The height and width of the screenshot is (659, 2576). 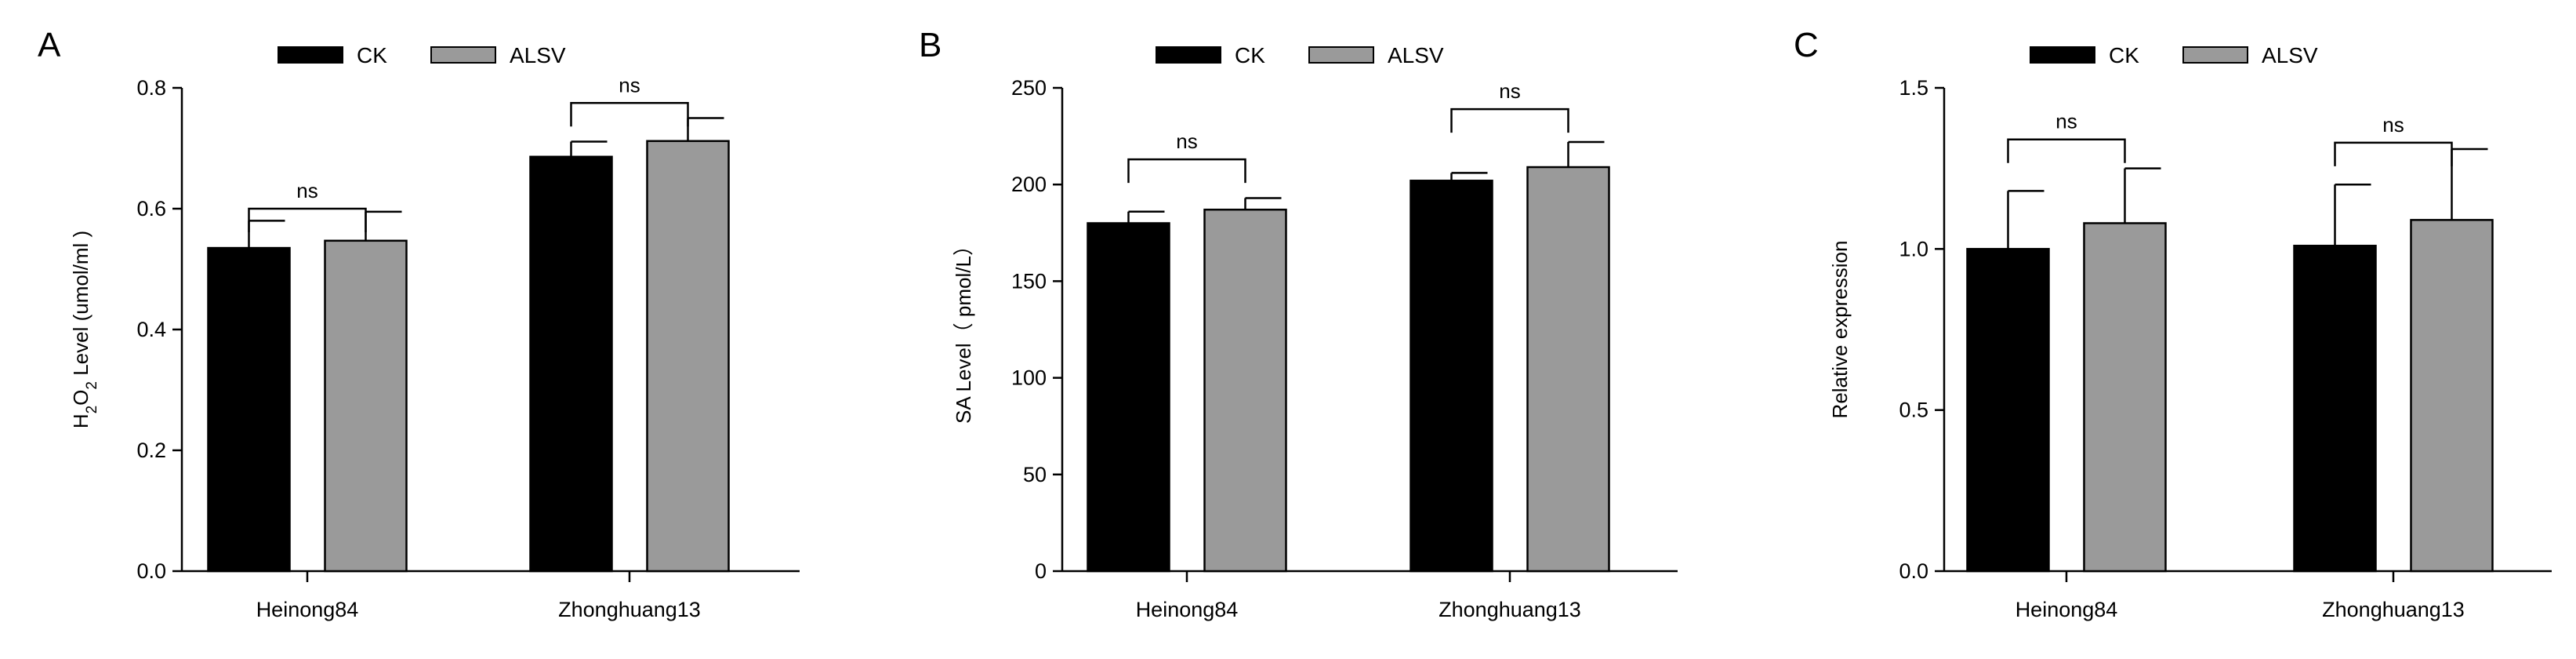 What do you see at coordinates (1807, 45) in the screenshot?
I see `panel-letter: C` at bounding box center [1807, 45].